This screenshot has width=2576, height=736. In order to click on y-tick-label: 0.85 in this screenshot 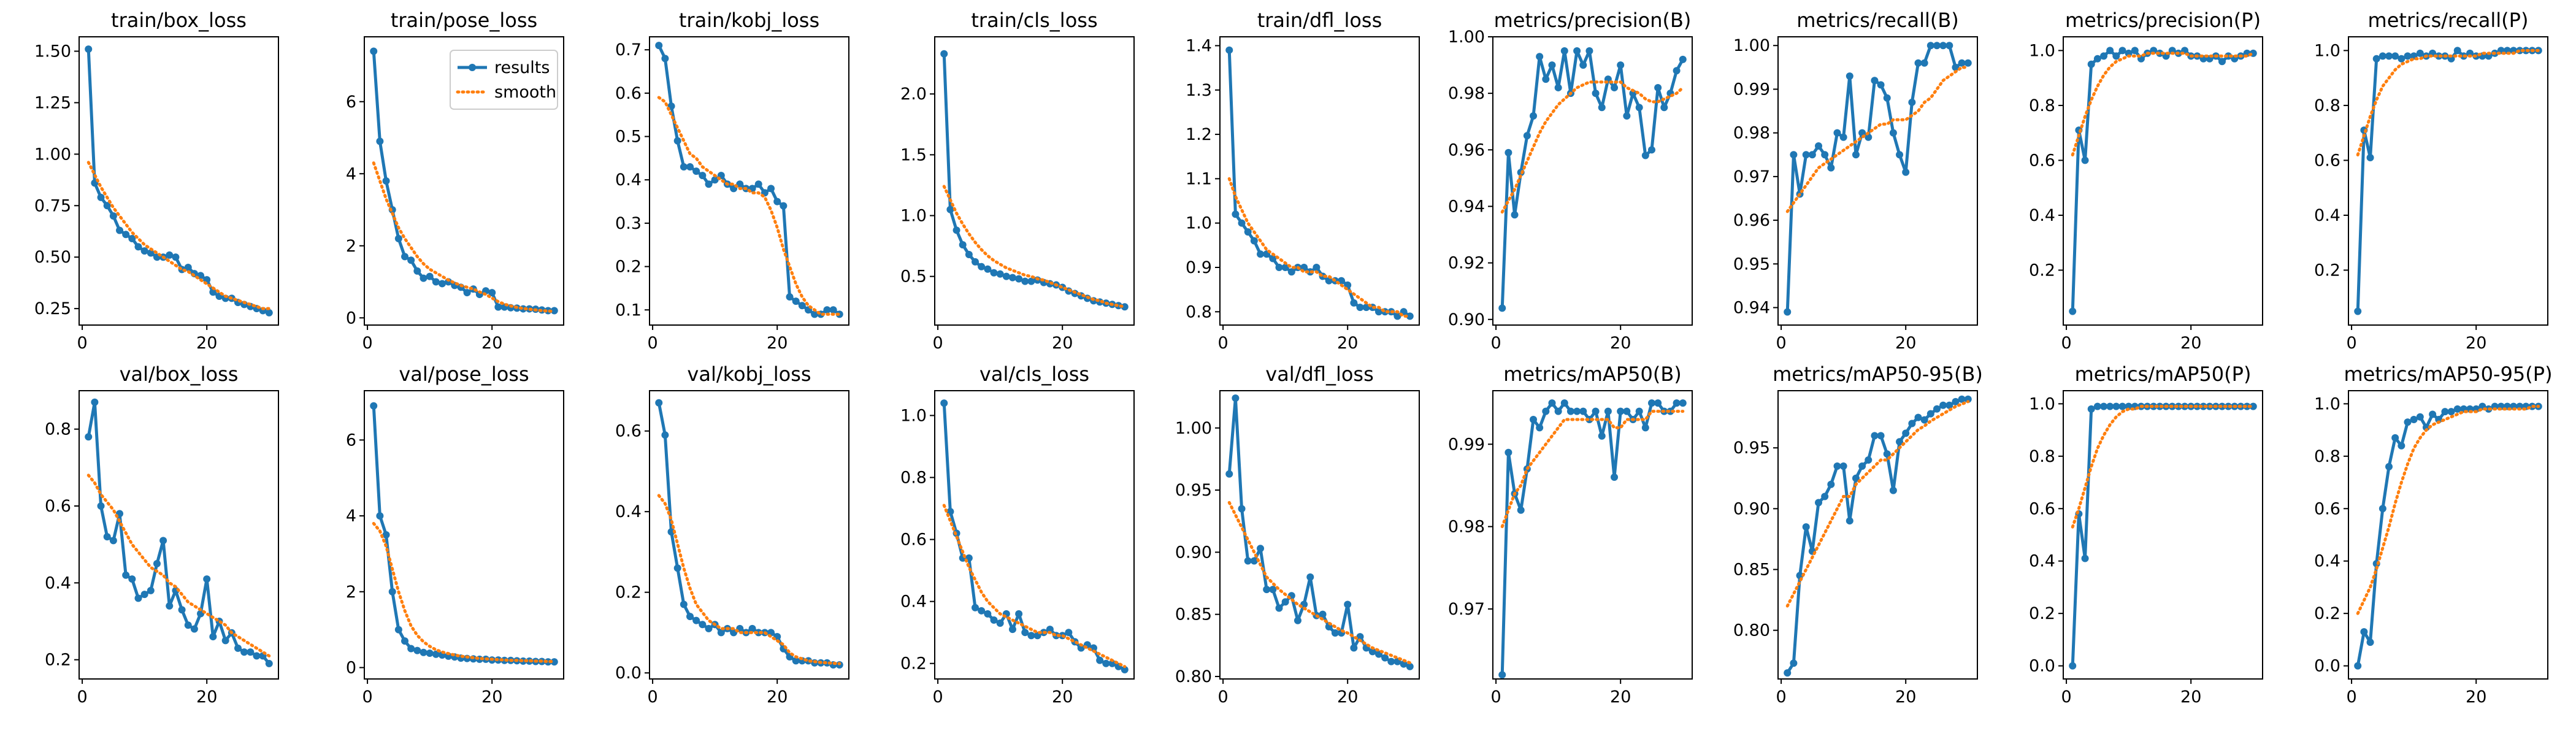, I will do `click(1751, 570)`.